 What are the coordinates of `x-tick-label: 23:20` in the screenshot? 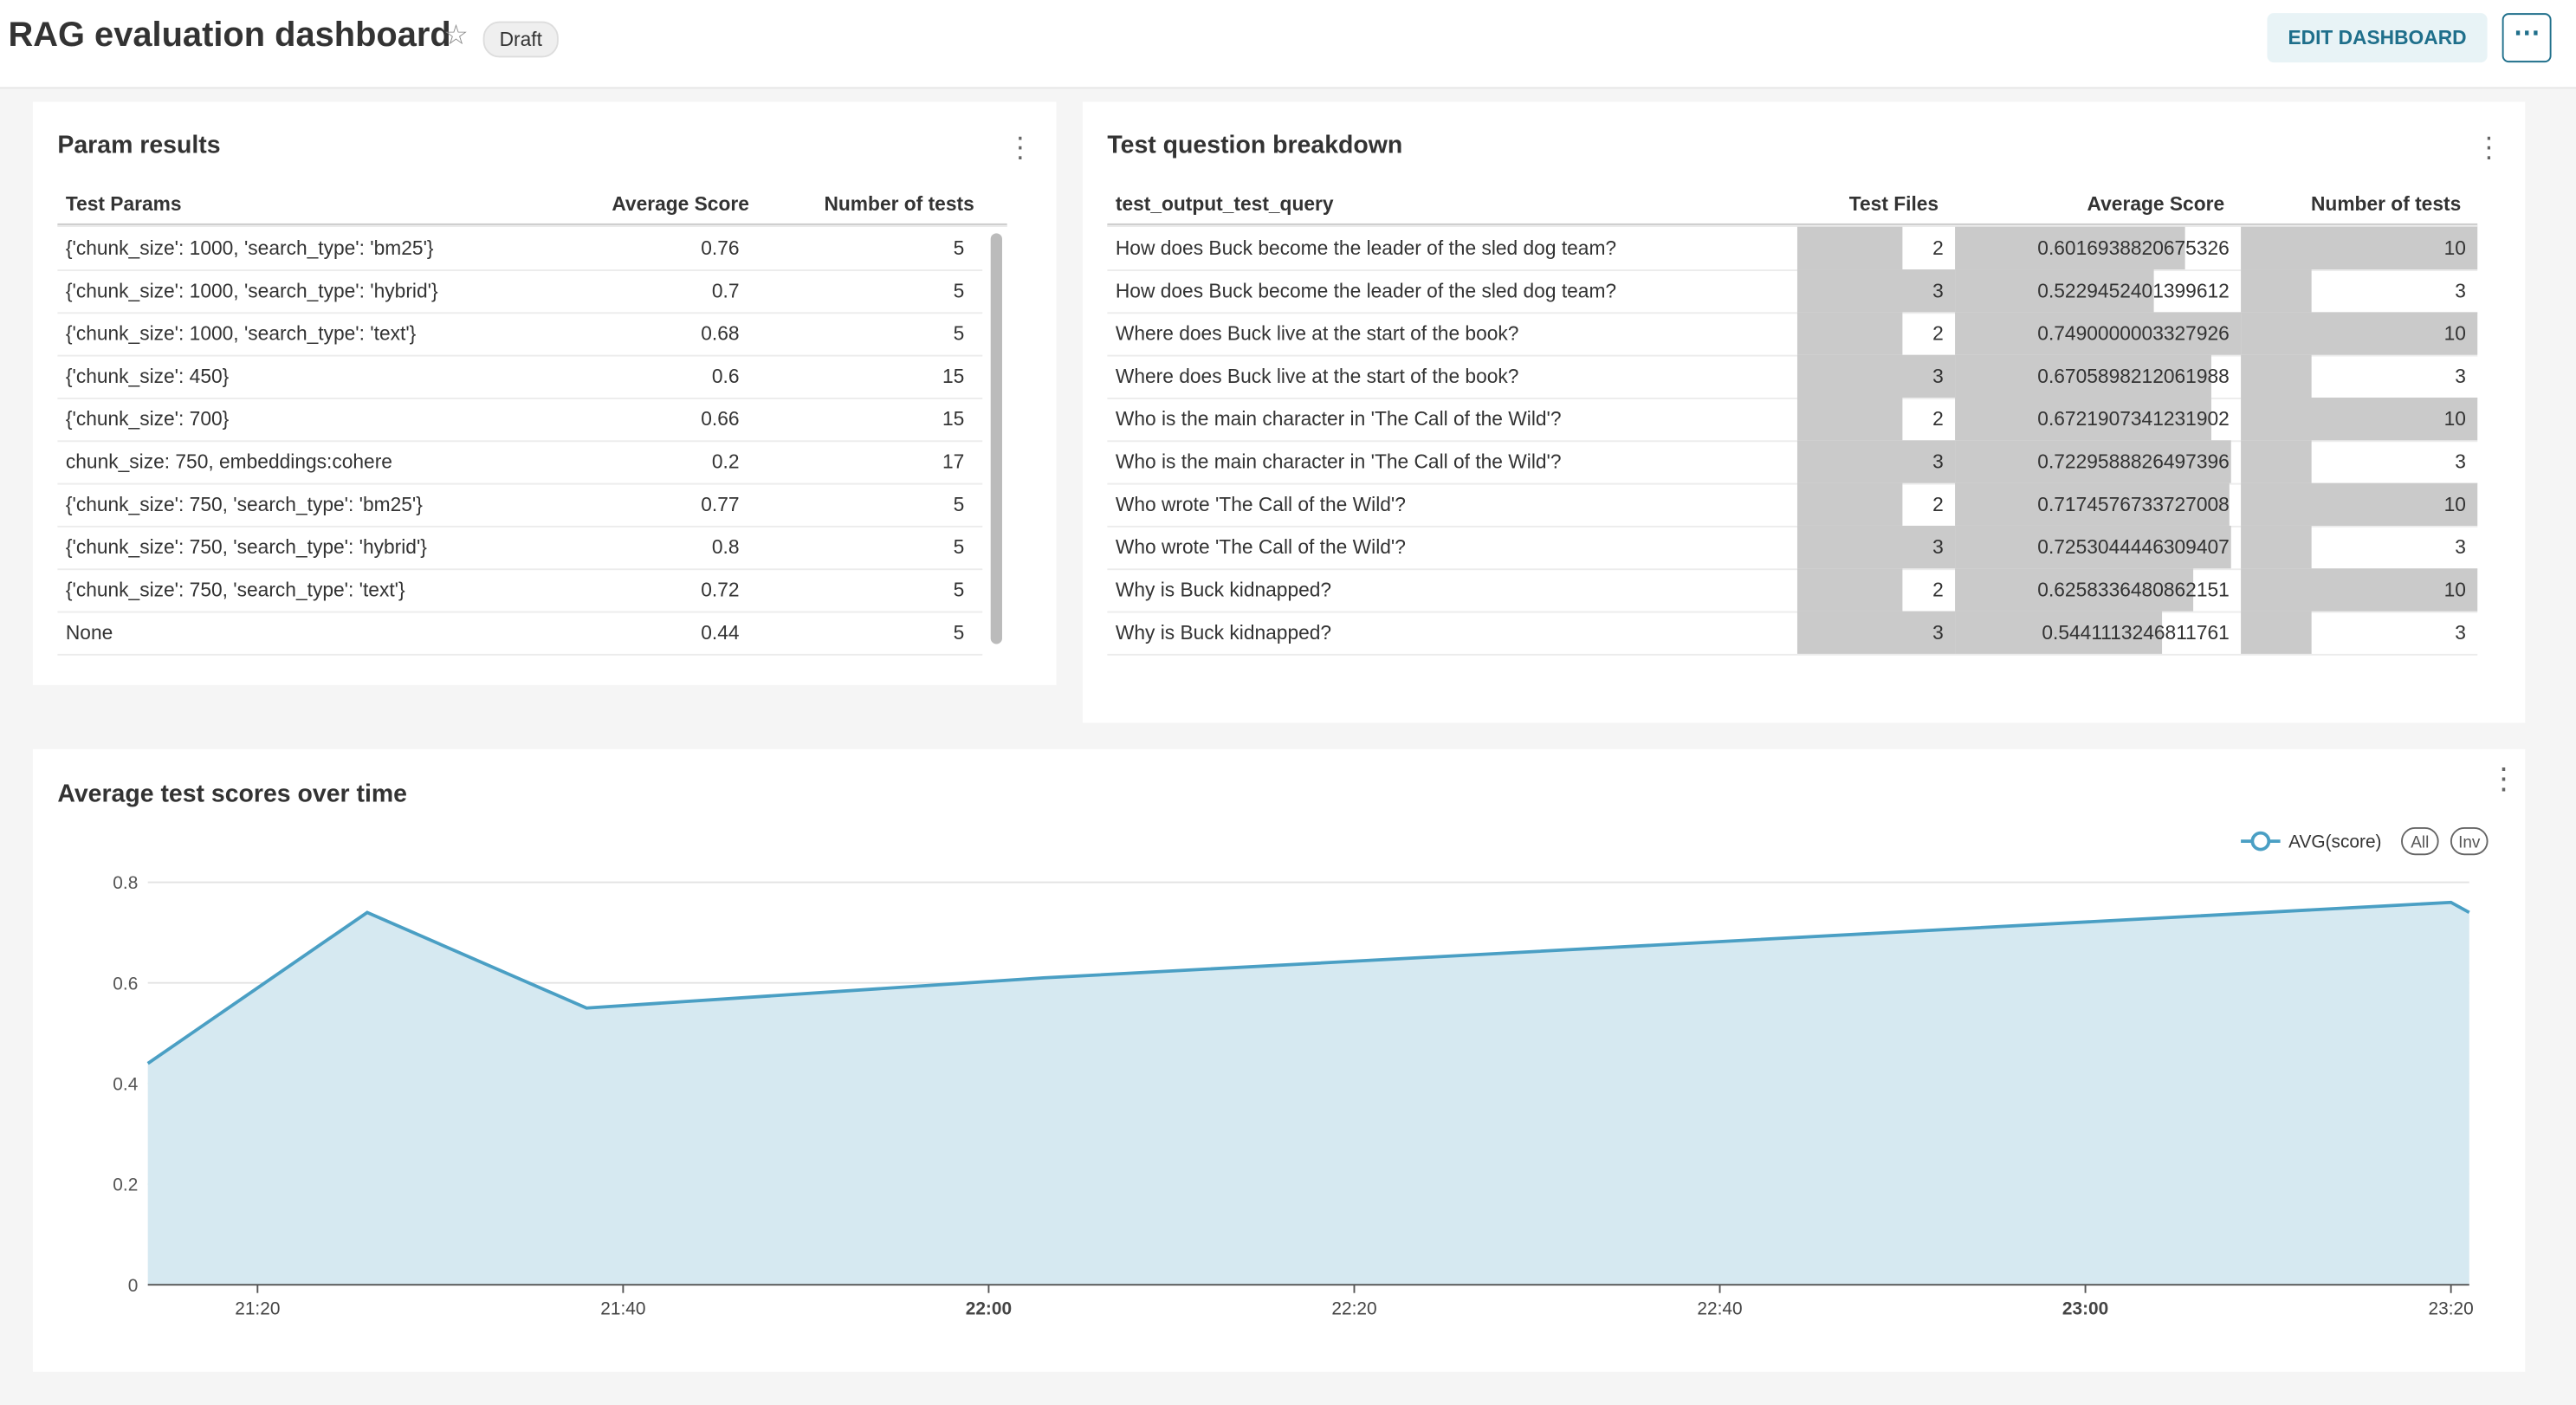 It's located at (2451, 1308).